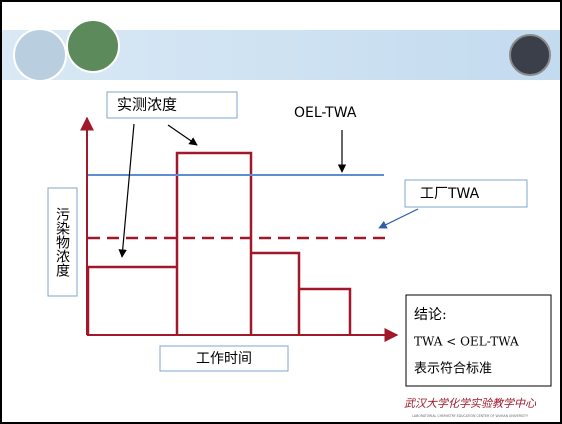 The width and height of the screenshot is (562, 424). I want to click on factory-label: 工厂TWA, so click(450, 194).